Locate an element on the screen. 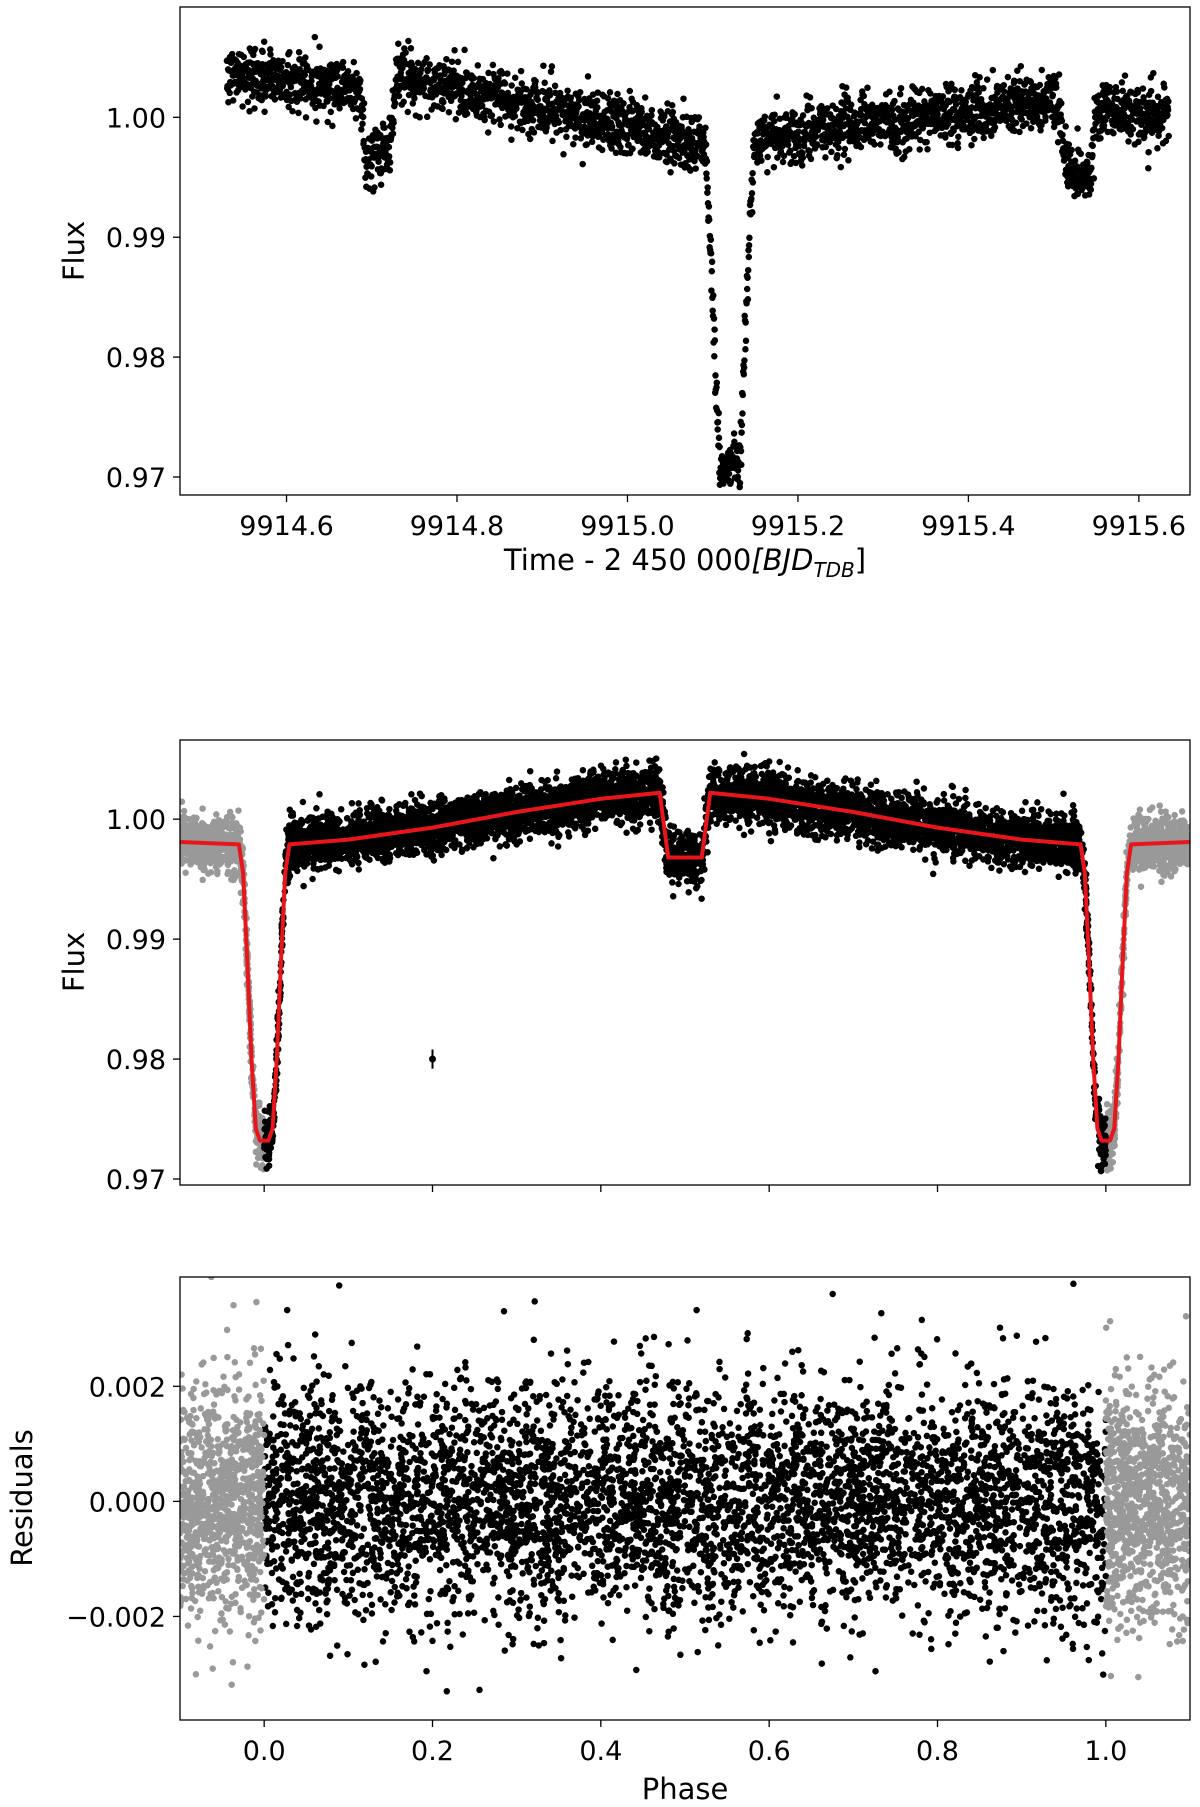  x-tick-label: 9914.6 is located at coordinates (286, 526).